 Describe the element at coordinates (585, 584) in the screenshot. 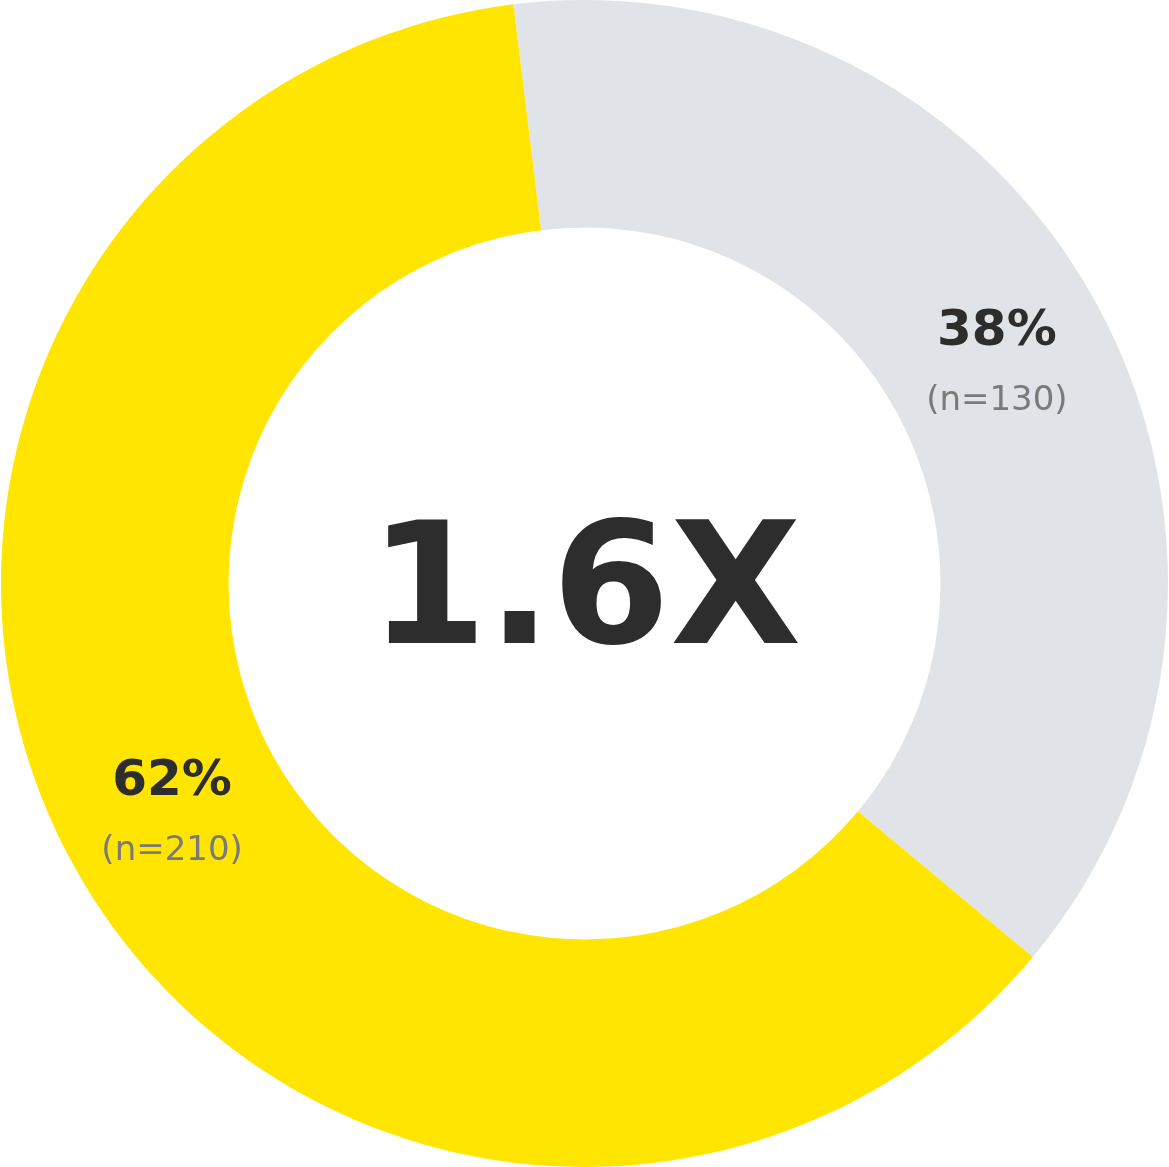

I see `text: 1.6X` at that location.